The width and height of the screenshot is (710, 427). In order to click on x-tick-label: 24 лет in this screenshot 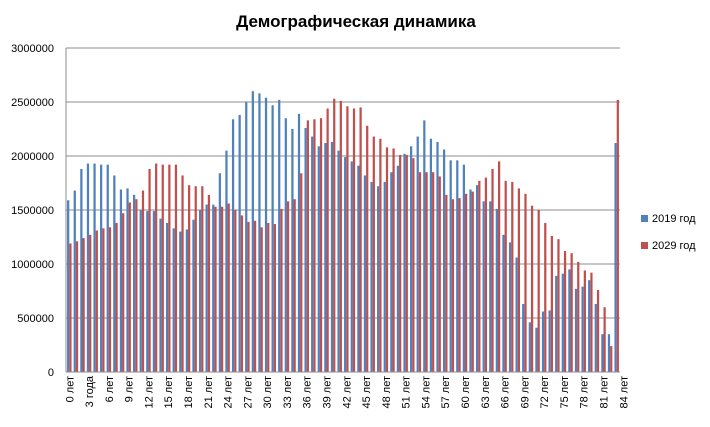, I will do `click(229, 392)`.